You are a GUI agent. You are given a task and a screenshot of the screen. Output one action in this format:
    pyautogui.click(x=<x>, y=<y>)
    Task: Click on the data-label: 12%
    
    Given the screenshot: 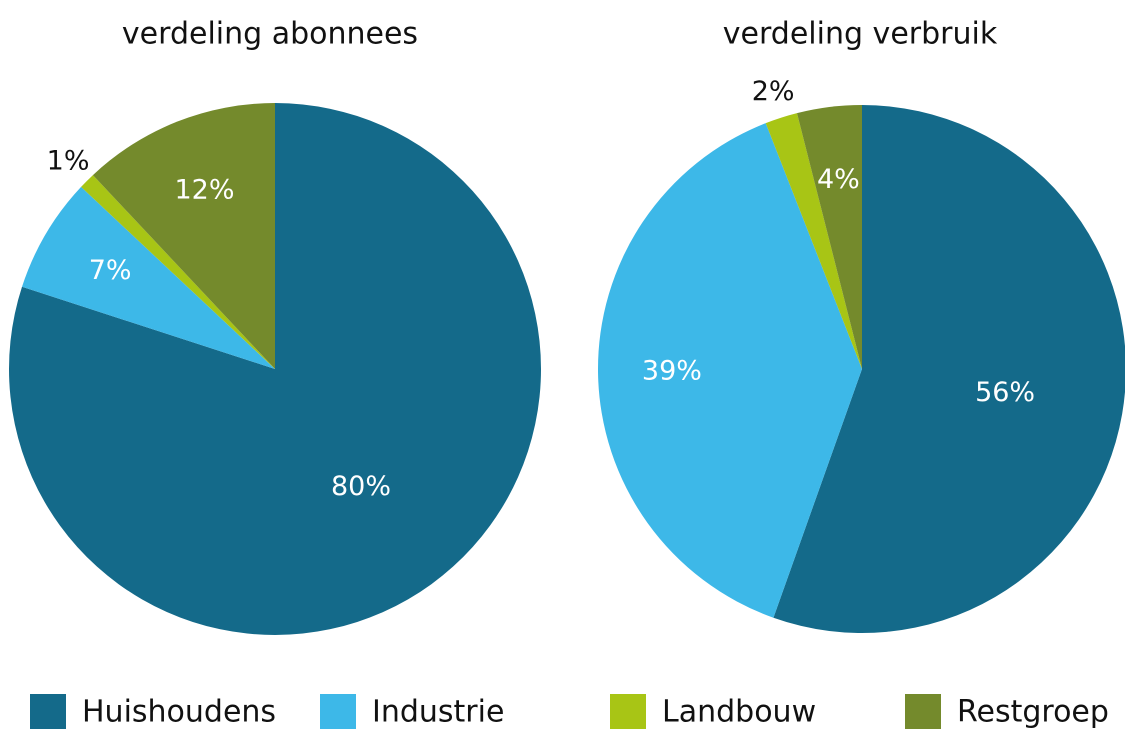 What is the action you would take?
    pyautogui.click(x=204, y=189)
    